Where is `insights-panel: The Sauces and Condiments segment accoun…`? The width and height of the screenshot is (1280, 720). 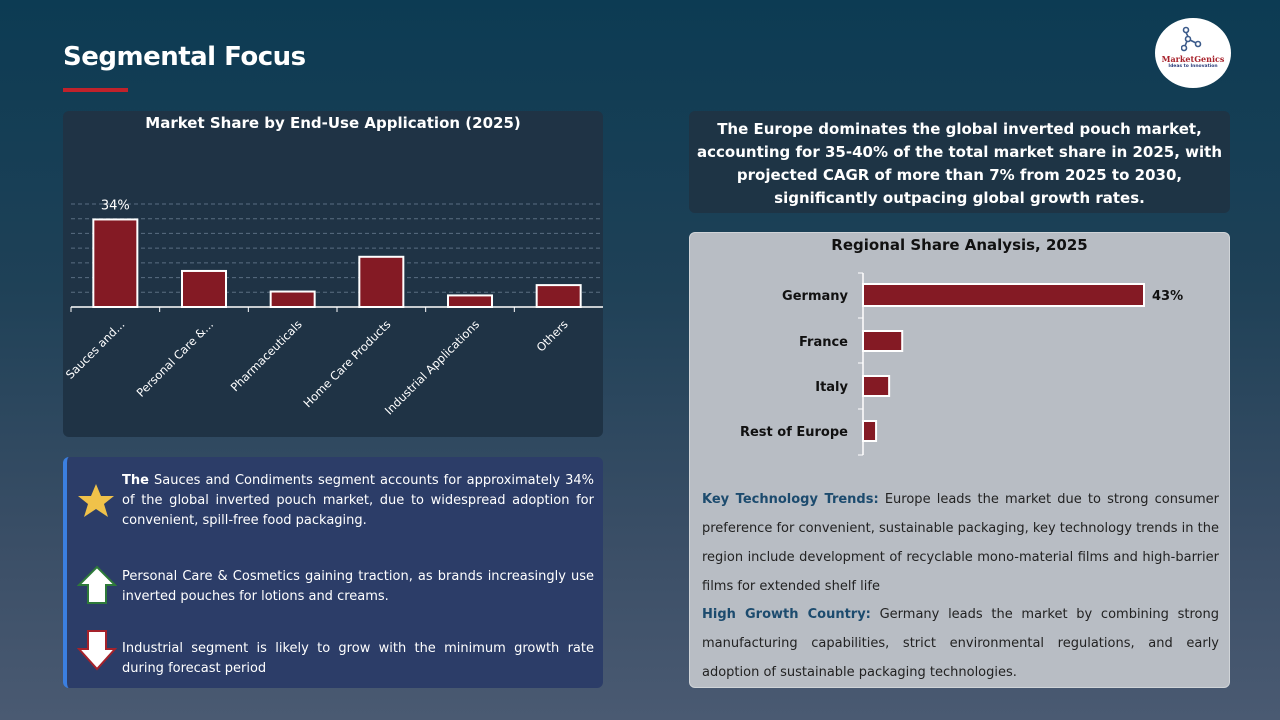 insights-panel: The Sauces and Condiments segment accoun… is located at coordinates (333, 572).